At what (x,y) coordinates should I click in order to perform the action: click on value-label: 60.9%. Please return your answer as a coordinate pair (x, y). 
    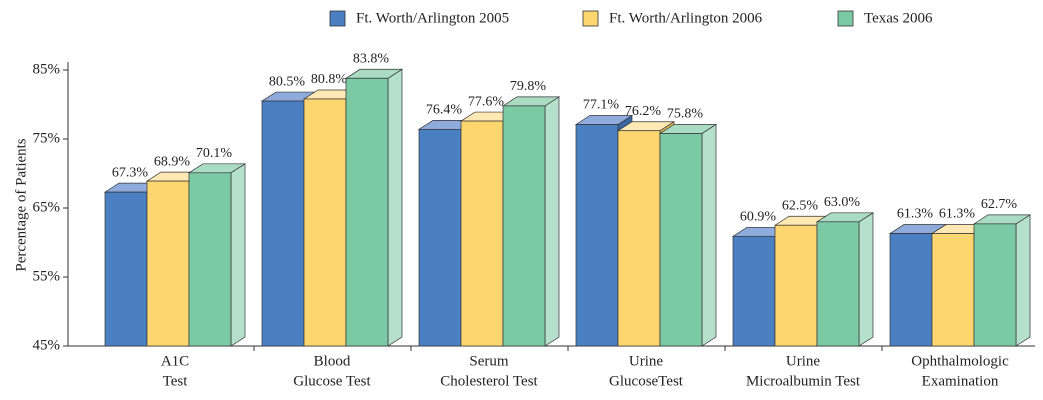
    Looking at the image, I should click on (758, 217).